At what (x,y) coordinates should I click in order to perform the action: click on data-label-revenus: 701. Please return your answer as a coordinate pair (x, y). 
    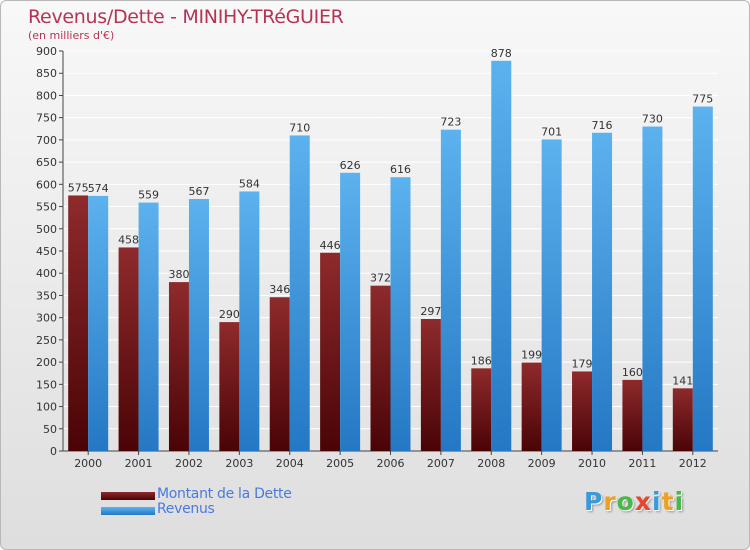
    Looking at the image, I should click on (551, 131).